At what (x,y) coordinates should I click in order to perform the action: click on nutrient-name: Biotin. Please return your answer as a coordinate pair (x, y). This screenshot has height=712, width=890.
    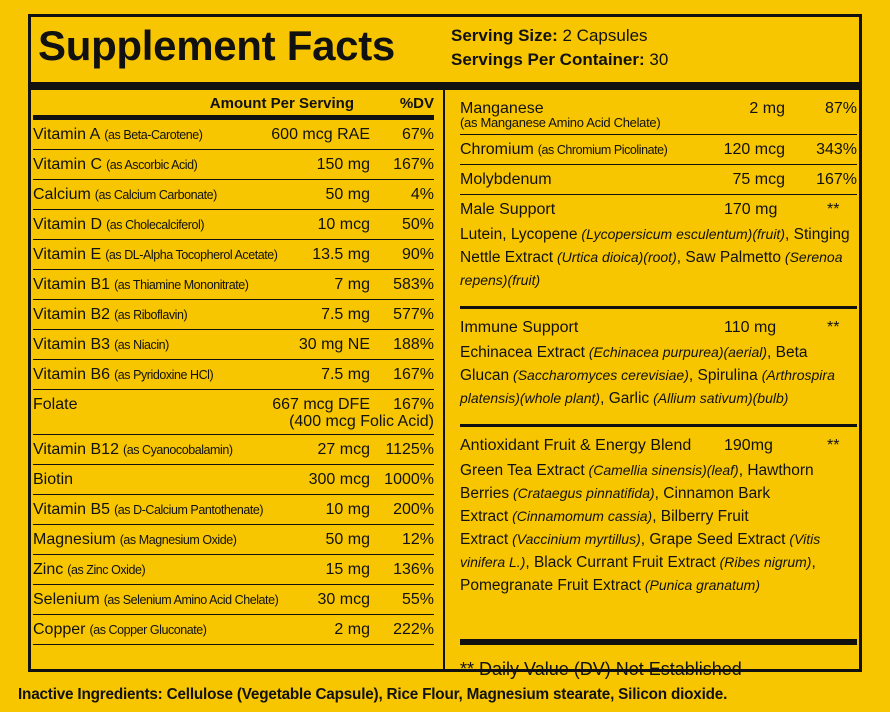
    Looking at the image, I should click on (53, 479).